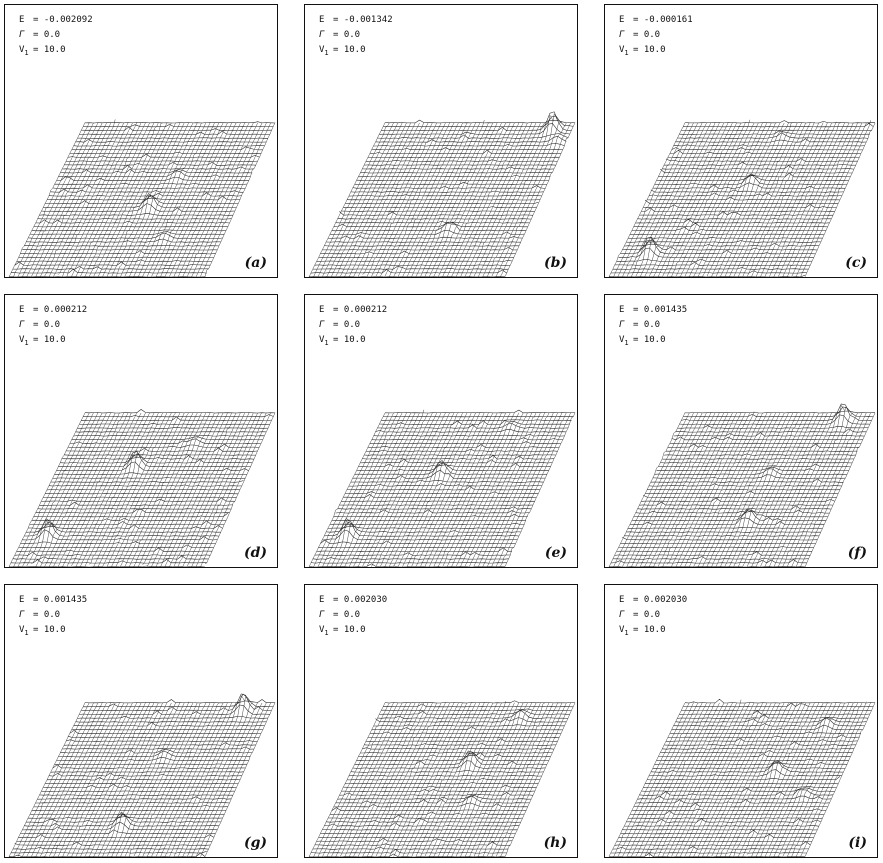 The height and width of the screenshot is (863, 883). I want to click on panel-label: (h), so click(555, 843).